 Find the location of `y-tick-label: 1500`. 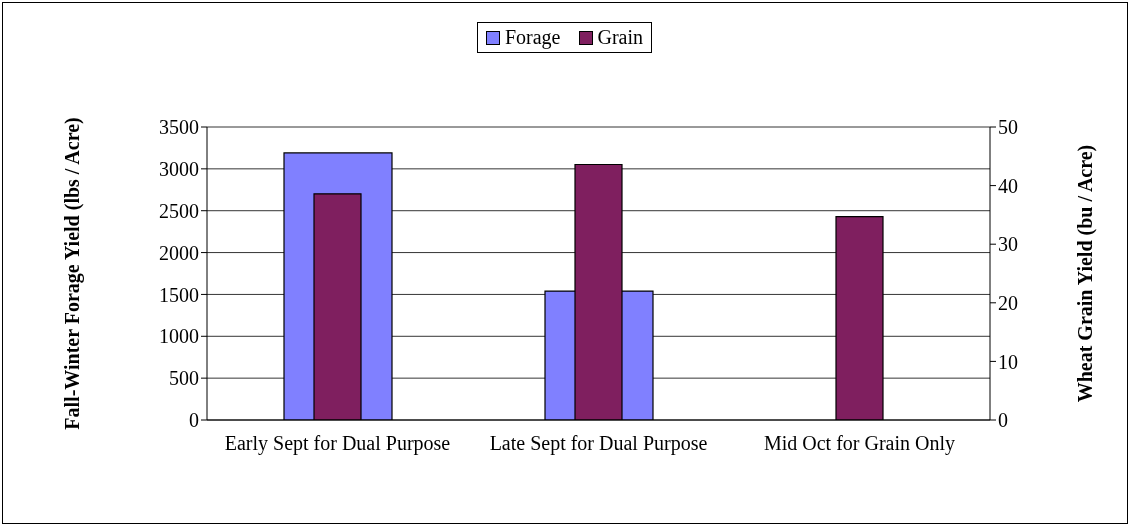

y-tick-label: 1500 is located at coordinates (179, 294).